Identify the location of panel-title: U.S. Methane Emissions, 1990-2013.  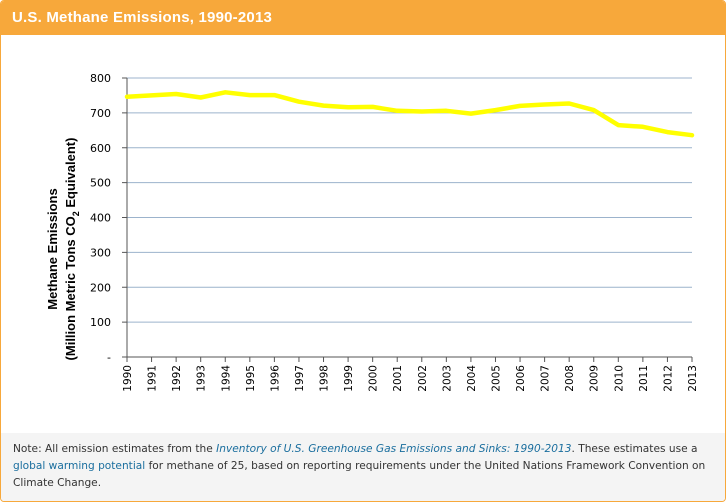
(142, 17).